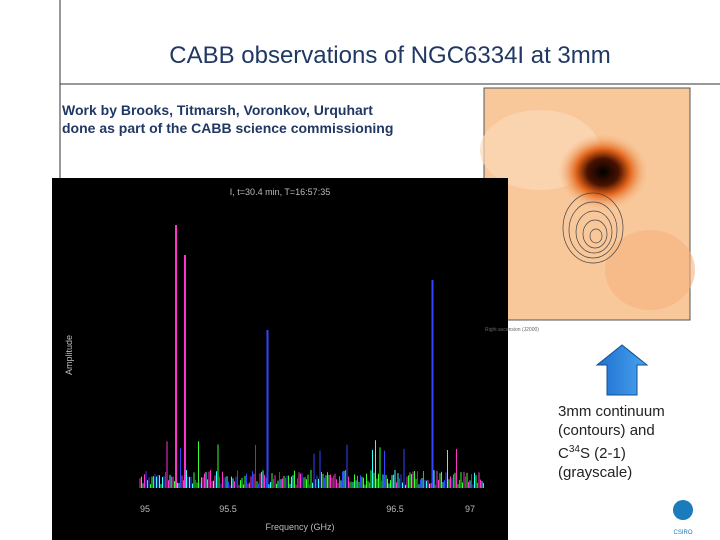 The image size is (720, 540). Describe the element at coordinates (512, 330) in the screenshot. I see `map-axis: Right ascension (J2000)` at that location.